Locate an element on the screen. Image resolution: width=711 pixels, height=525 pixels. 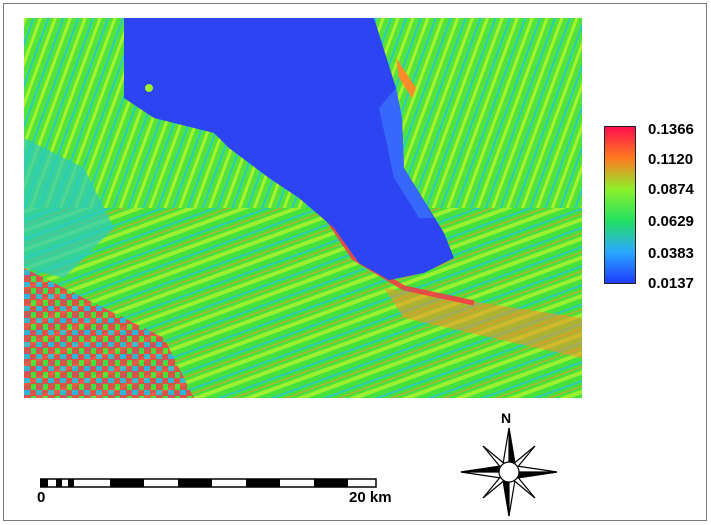
island is located at coordinates (149, 88).